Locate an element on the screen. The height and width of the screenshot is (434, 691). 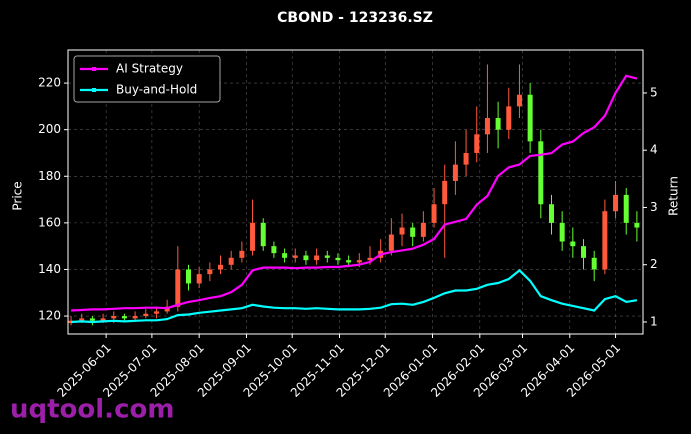
legend-label: Buy-and-Hold is located at coordinates (156, 90).